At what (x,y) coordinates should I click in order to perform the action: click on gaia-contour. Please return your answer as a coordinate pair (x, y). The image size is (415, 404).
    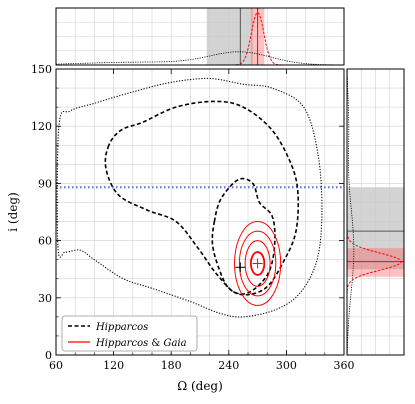
    Looking at the image, I should click on (258, 263).